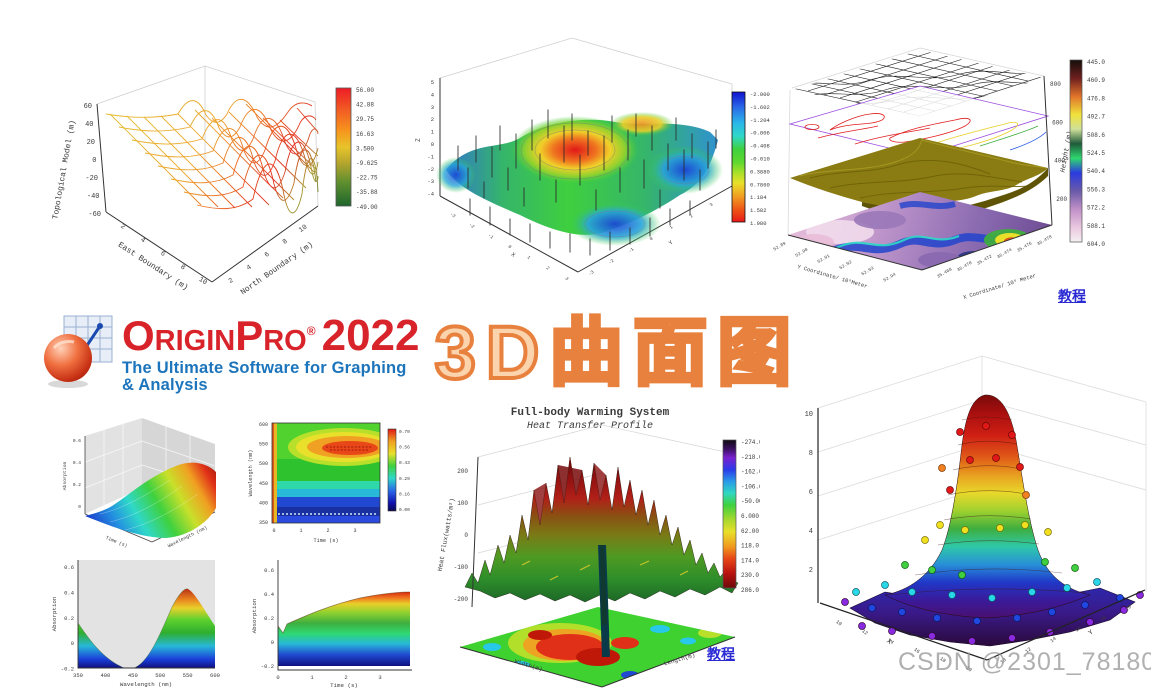 The image size is (1151, 688). Describe the element at coordinates (461, 567) in the screenshot. I see `tick-label: -100` at that location.